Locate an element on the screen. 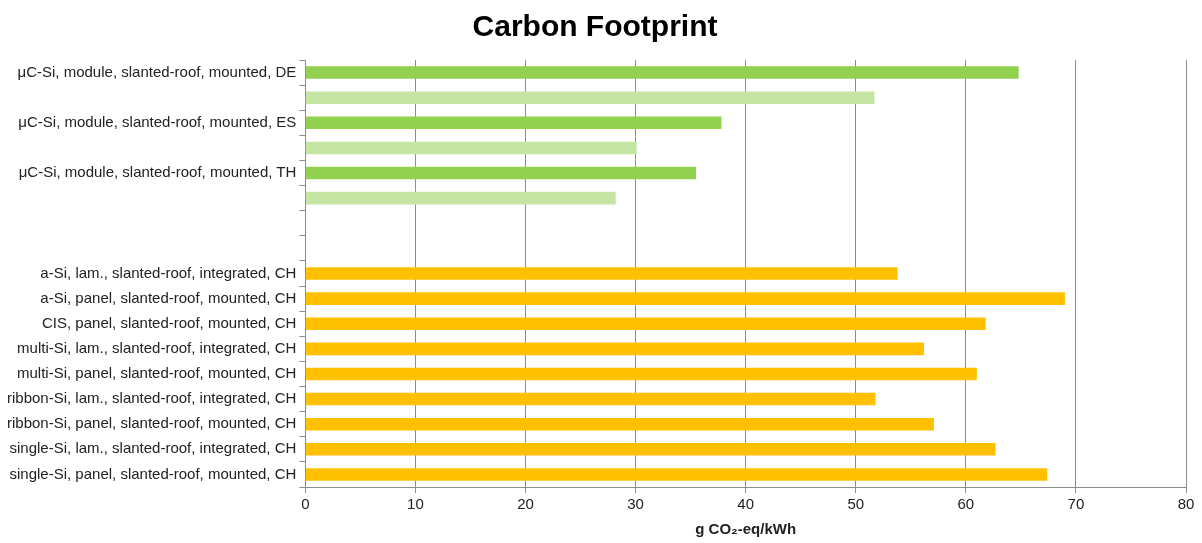 The image size is (1202, 543). x-tick-label: 60 is located at coordinates (966, 504).